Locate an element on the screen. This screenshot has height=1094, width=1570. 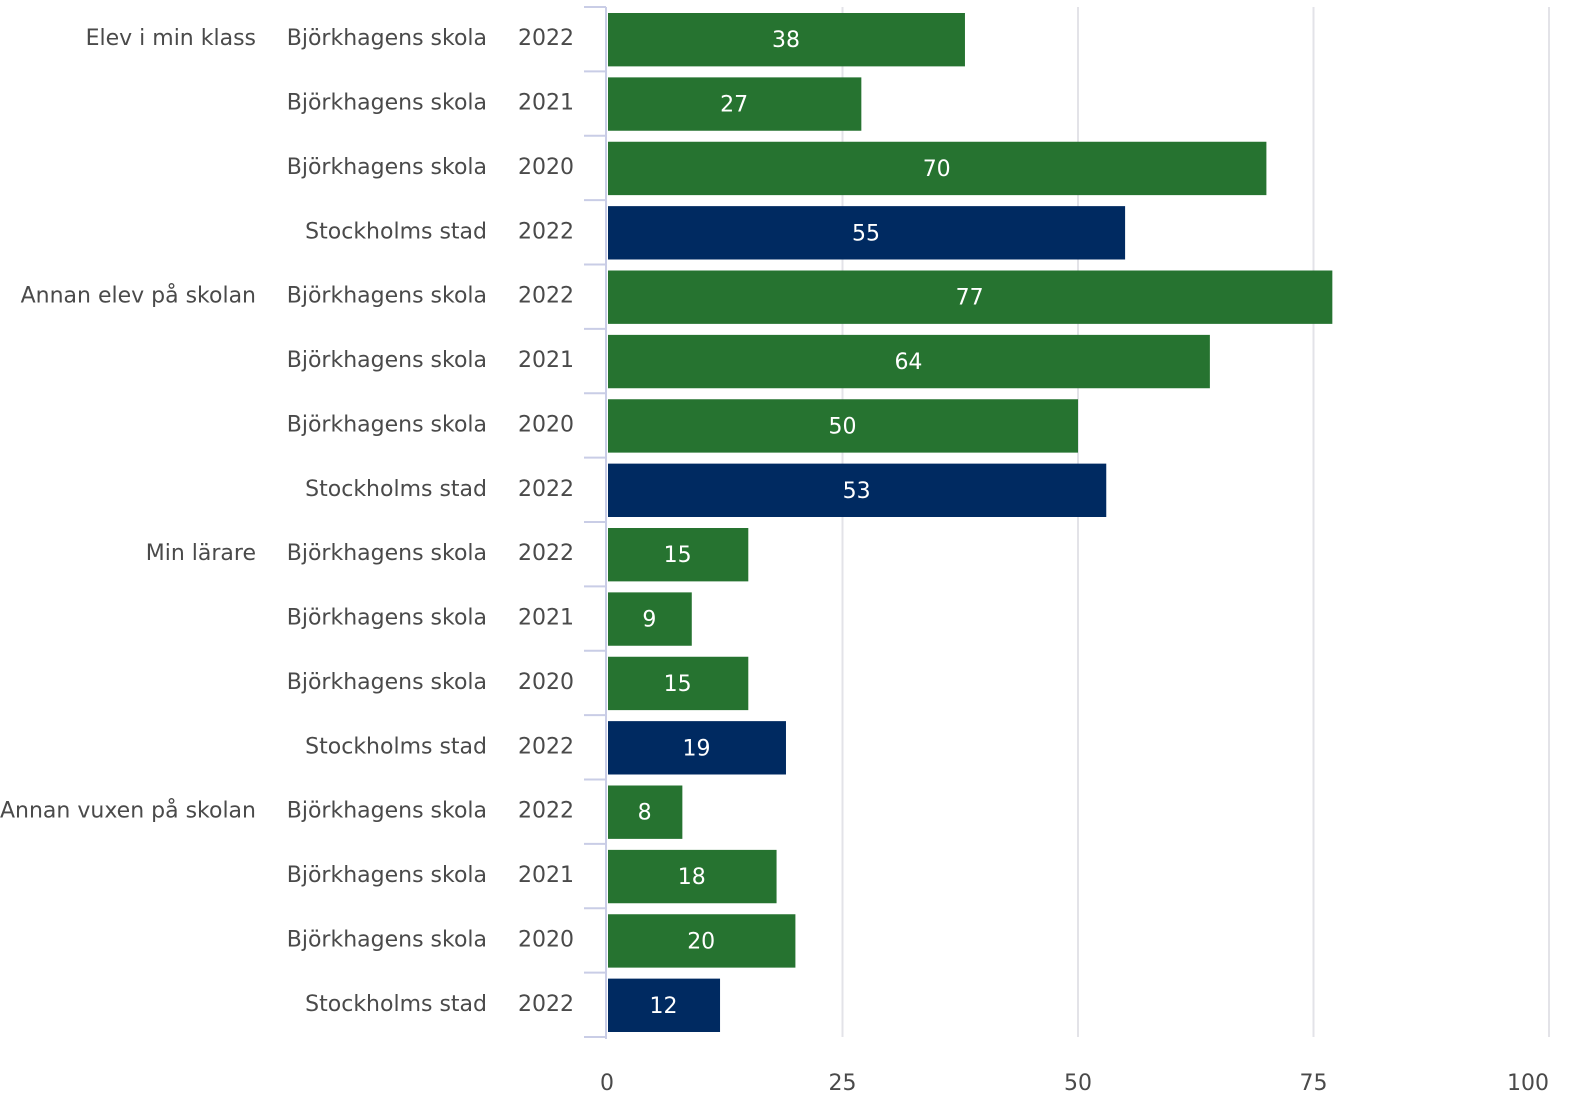
bar-value-label: 70 is located at coordinates (937, 169).